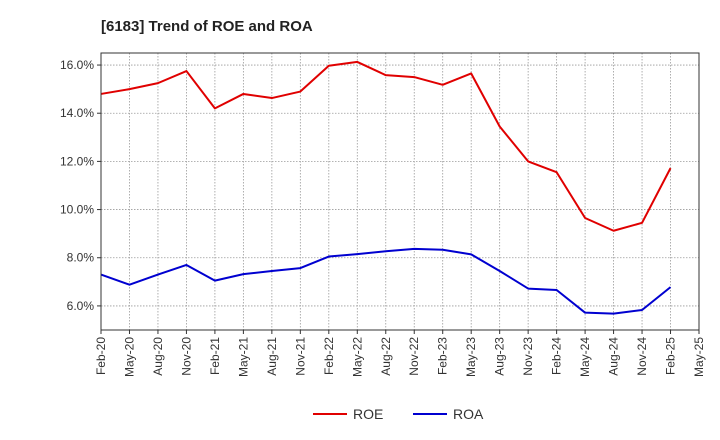 This screenshot has width=720, height=440. I want to click on legend-label-roe: ROE, so click(368, 414).